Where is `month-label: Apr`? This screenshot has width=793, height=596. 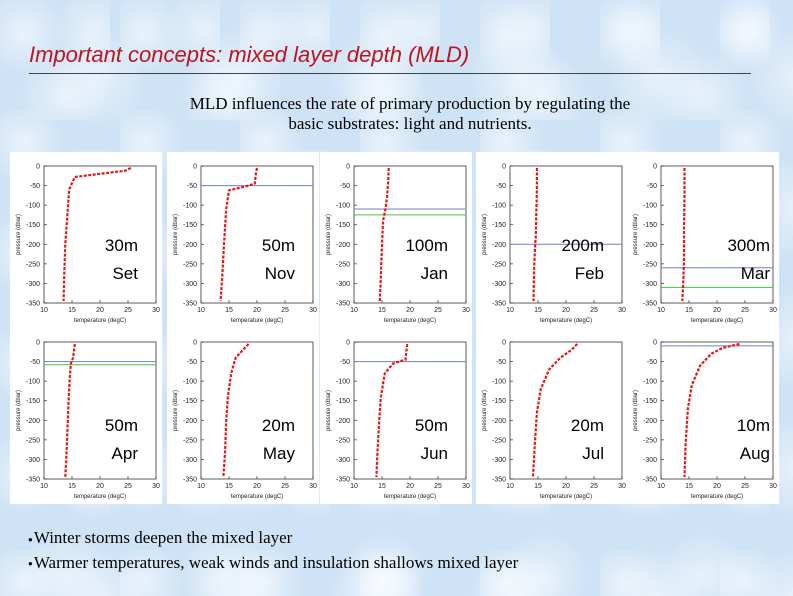
month-label: Apr is located at coordinates (124, 453).